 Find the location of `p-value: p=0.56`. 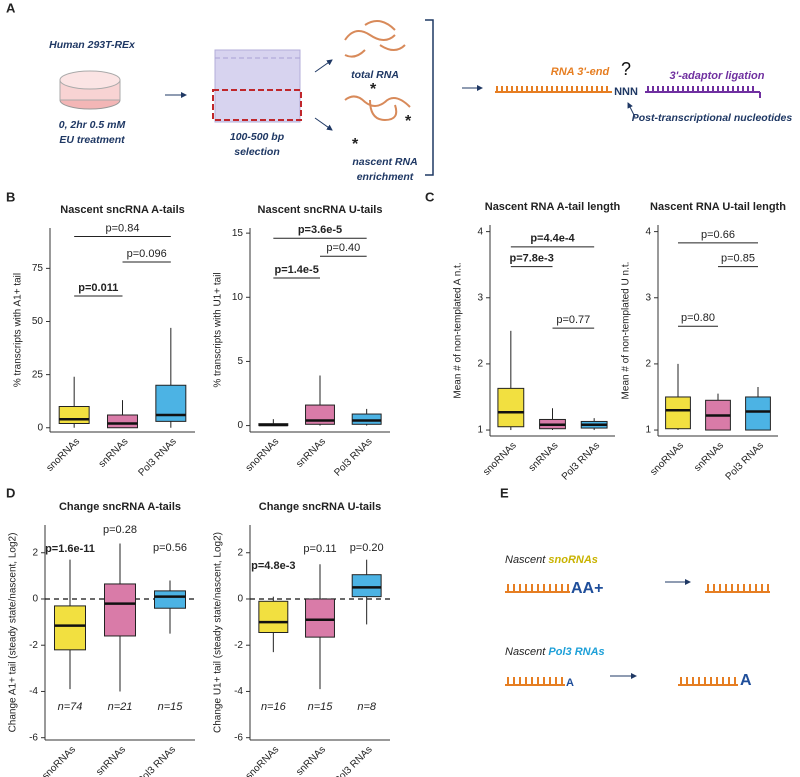

p-value: p=0.56 is located at coordinates (170, 548).